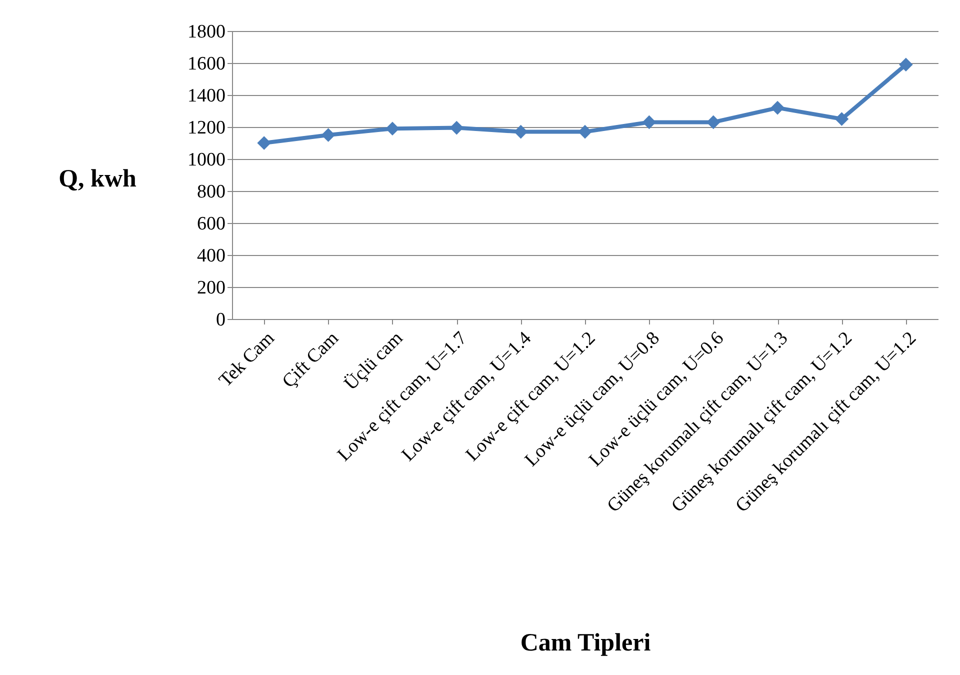 This screenshot has height=675, width=960. I want to click on y-tick-label: 400, so click(211, 256).